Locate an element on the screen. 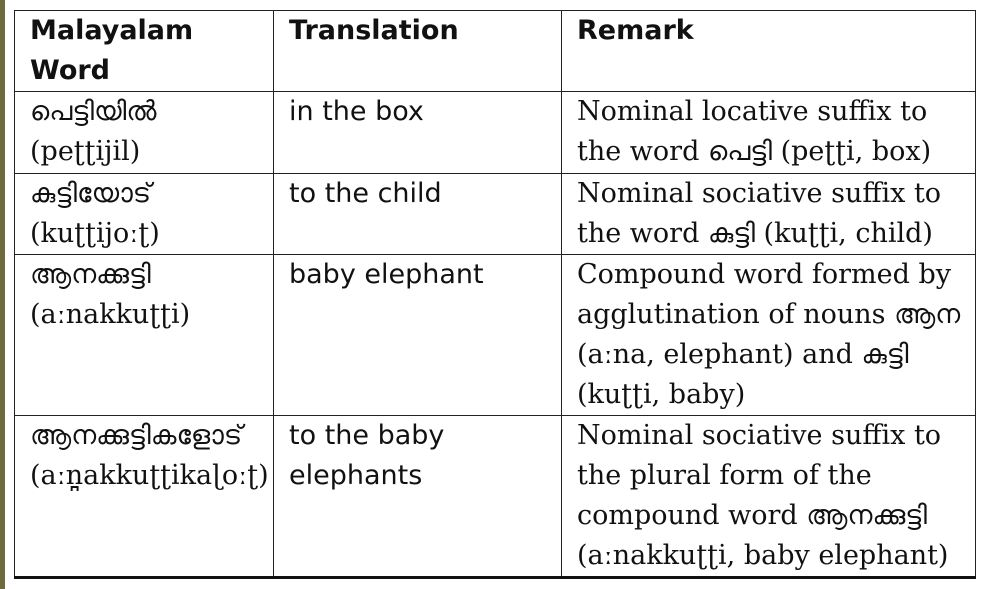  header-remark: Remark is located at coordinates (768, 51).